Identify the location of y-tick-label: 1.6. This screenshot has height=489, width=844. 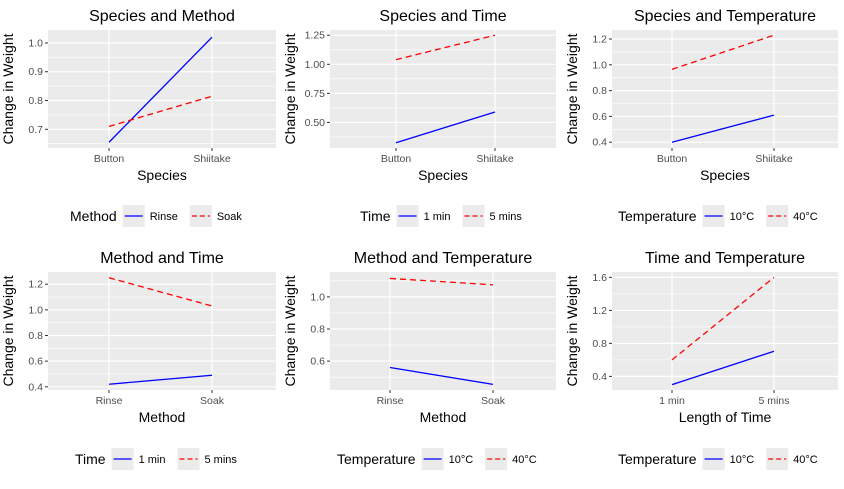
(599, 278).